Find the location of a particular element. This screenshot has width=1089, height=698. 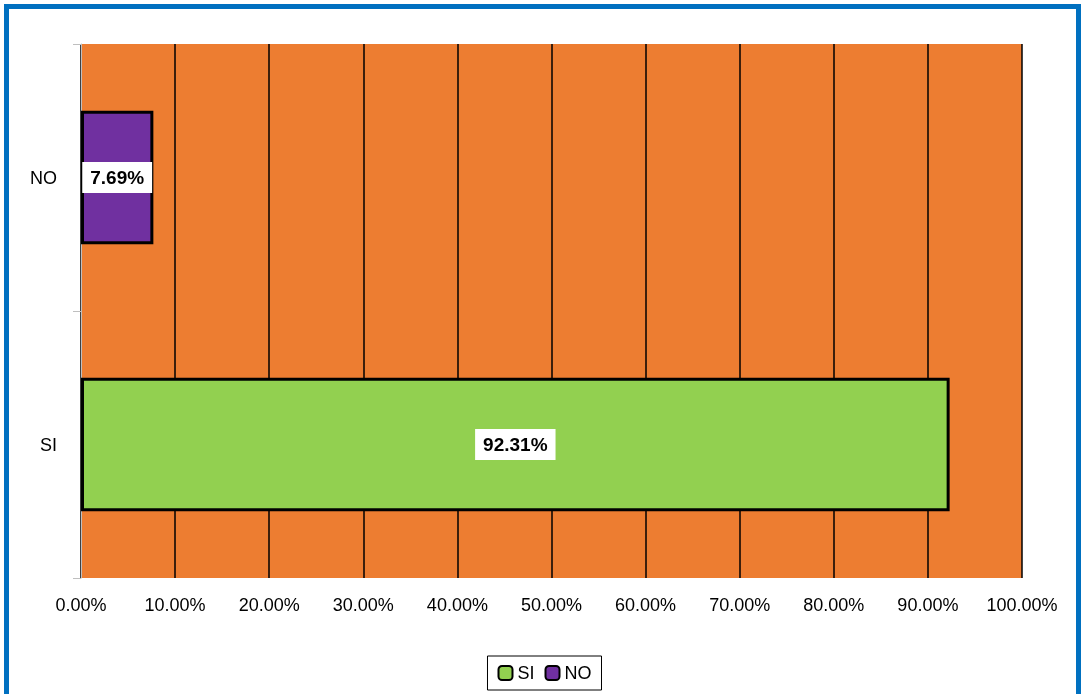

x-tick-label: 0.00% is located at coordinates (81, 605).